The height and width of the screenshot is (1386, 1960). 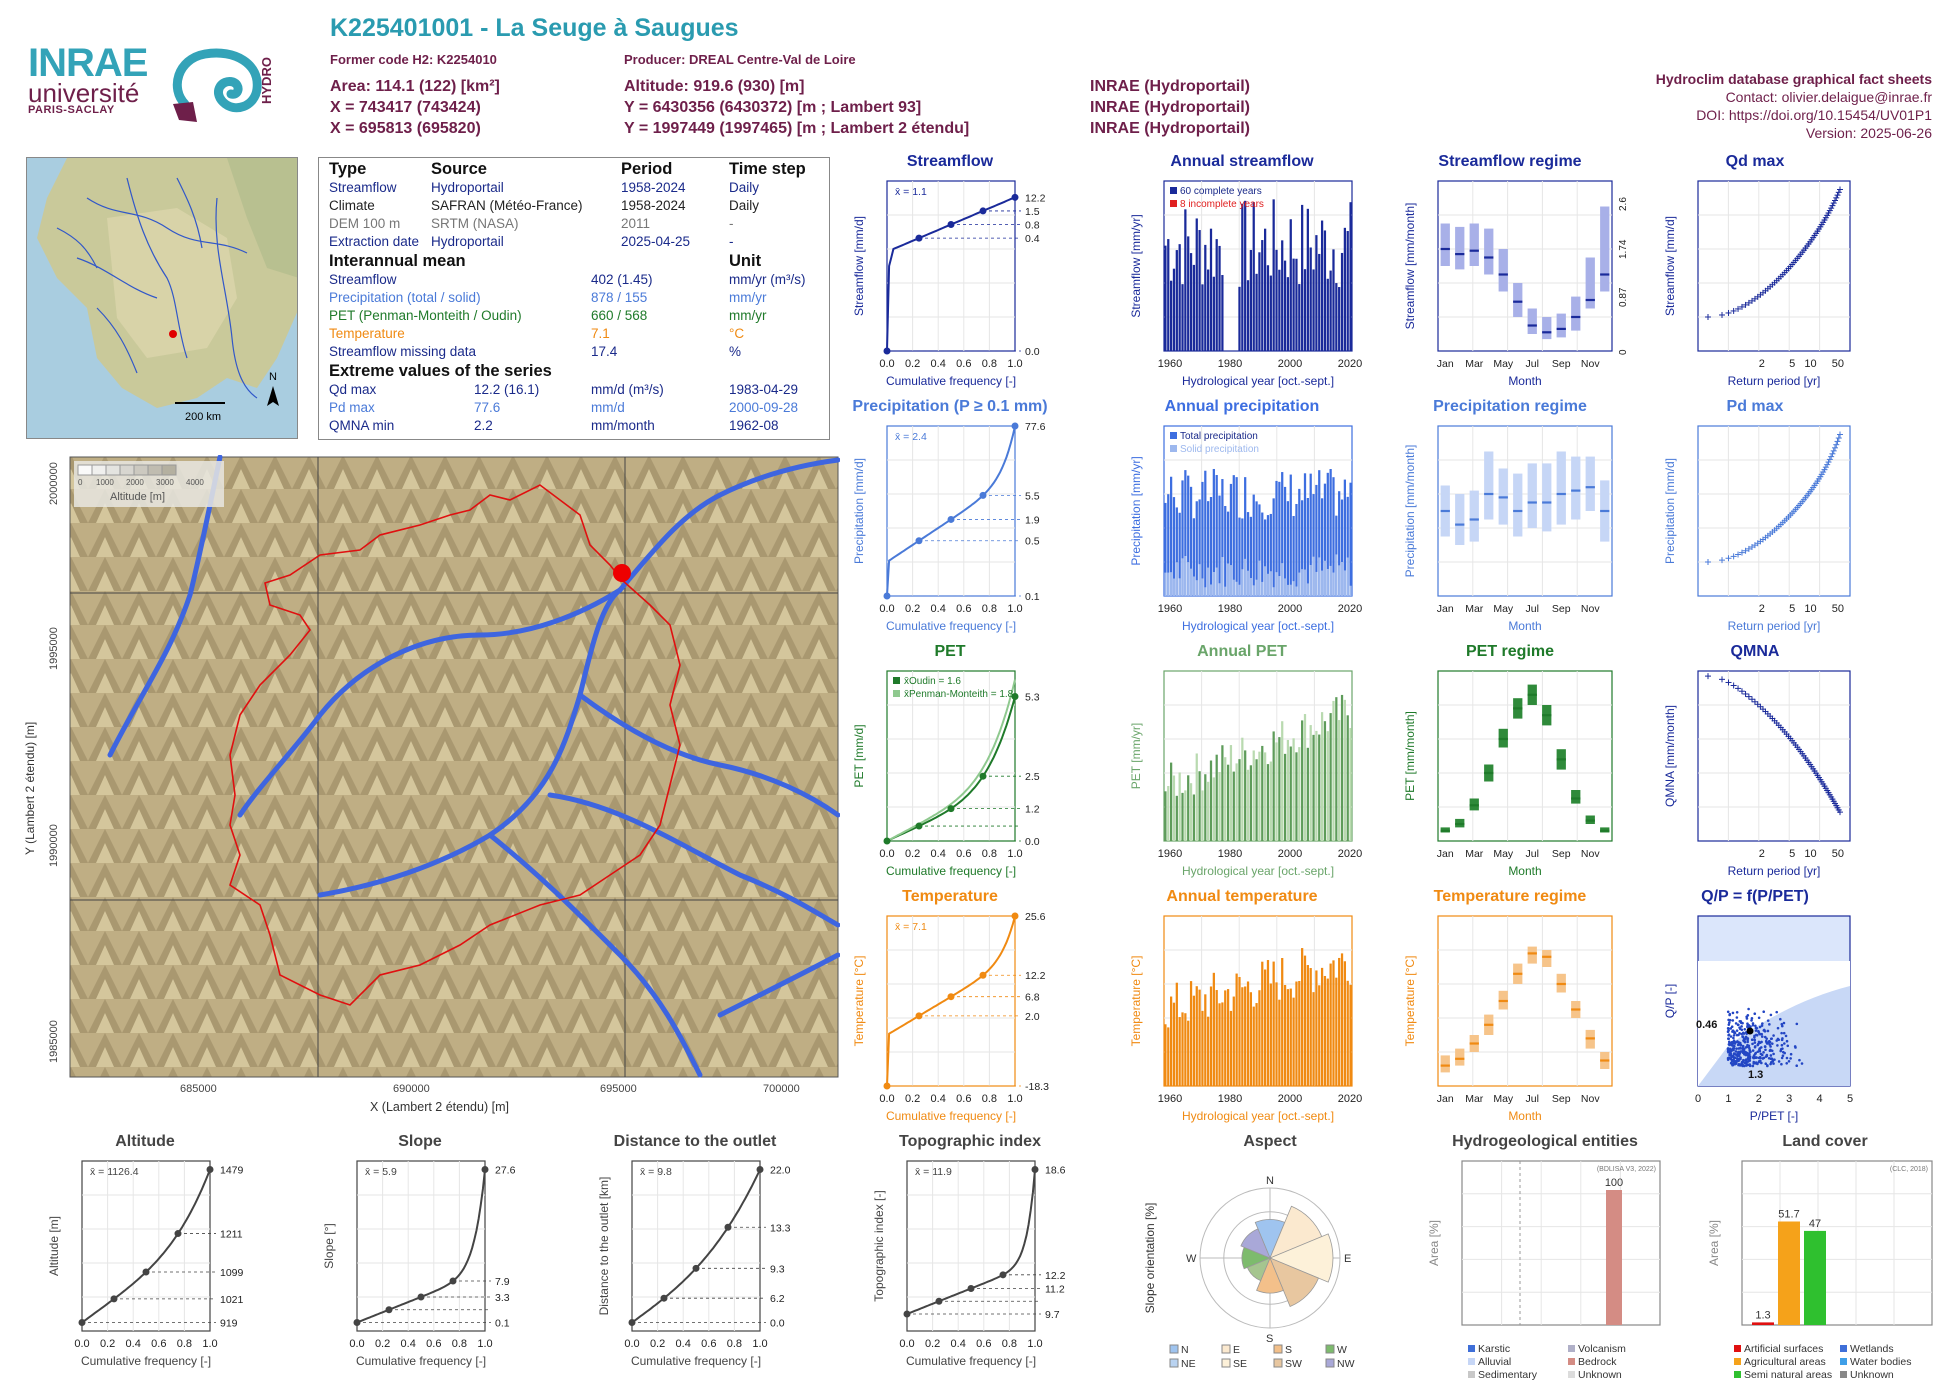 What do you see at coordinates (133, 1344) in the screenshot?
I see `xtick: 0.4` at bounding box center [133, 1344].